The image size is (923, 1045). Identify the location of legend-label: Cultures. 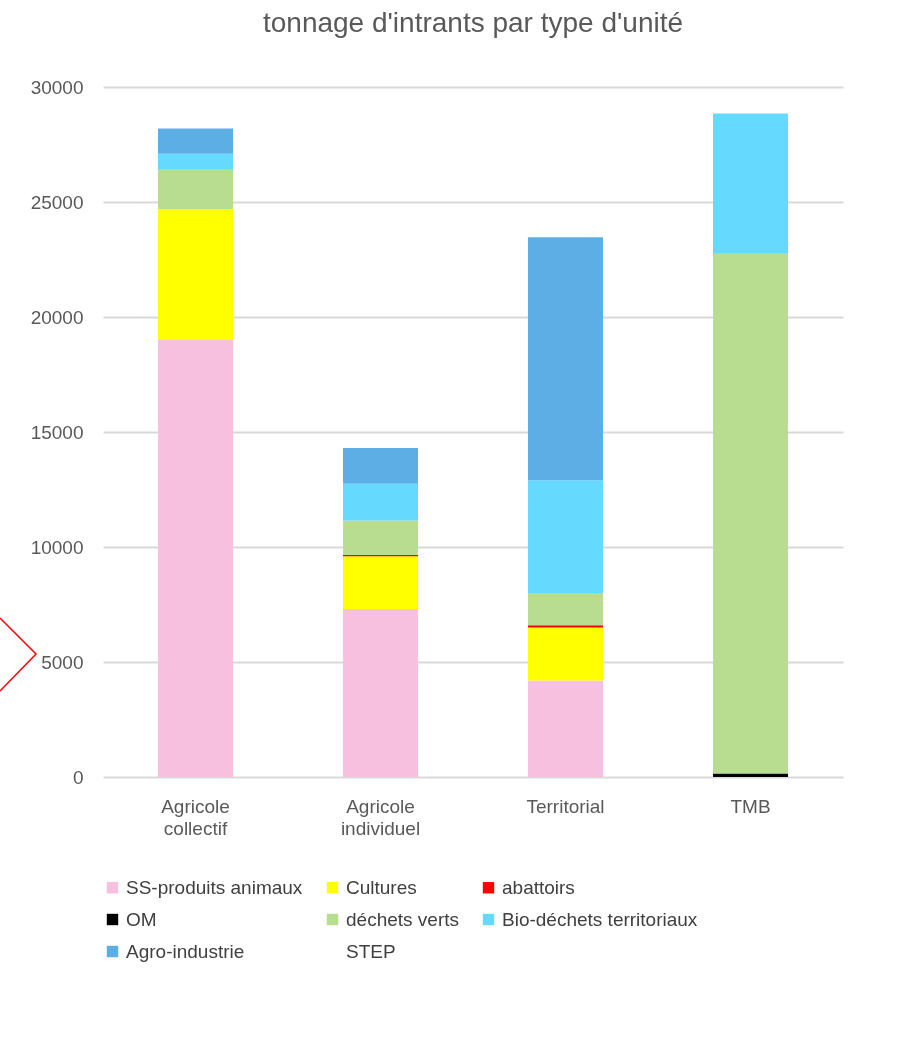
(381, 887).